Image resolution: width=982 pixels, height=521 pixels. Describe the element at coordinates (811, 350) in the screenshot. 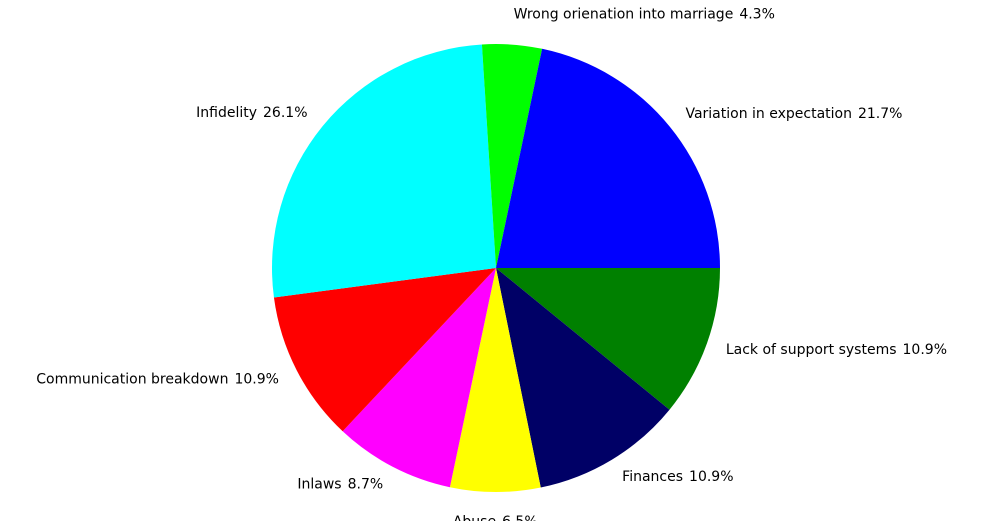

I see `slice-name: Lack of support systems` at that location.